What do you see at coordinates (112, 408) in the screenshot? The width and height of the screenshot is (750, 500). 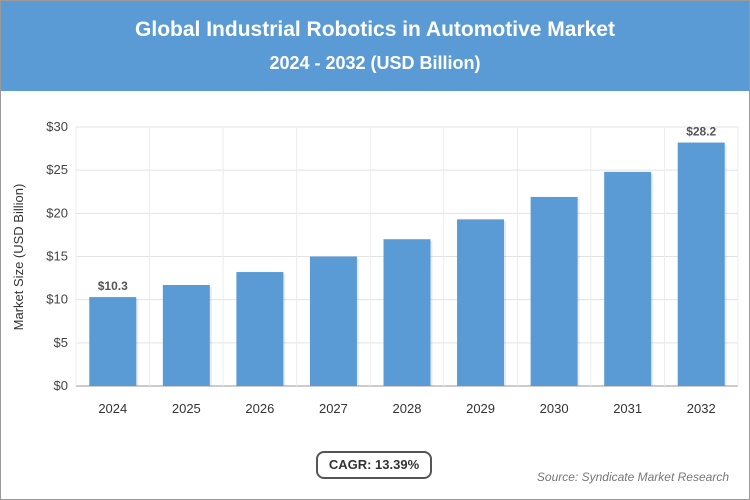 I see `x-tick-label: 2024` at bounding box center [112, 408].